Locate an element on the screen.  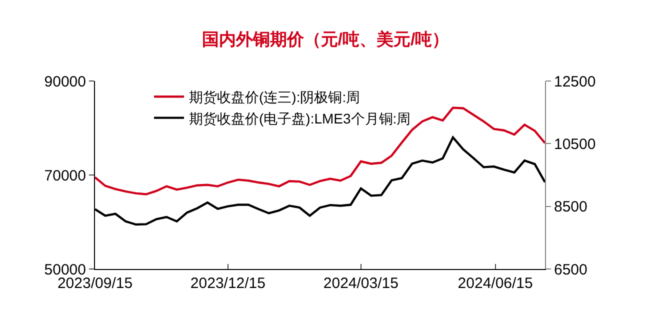
y2-tick-label: 10500 is located at coordinates (575, 144).